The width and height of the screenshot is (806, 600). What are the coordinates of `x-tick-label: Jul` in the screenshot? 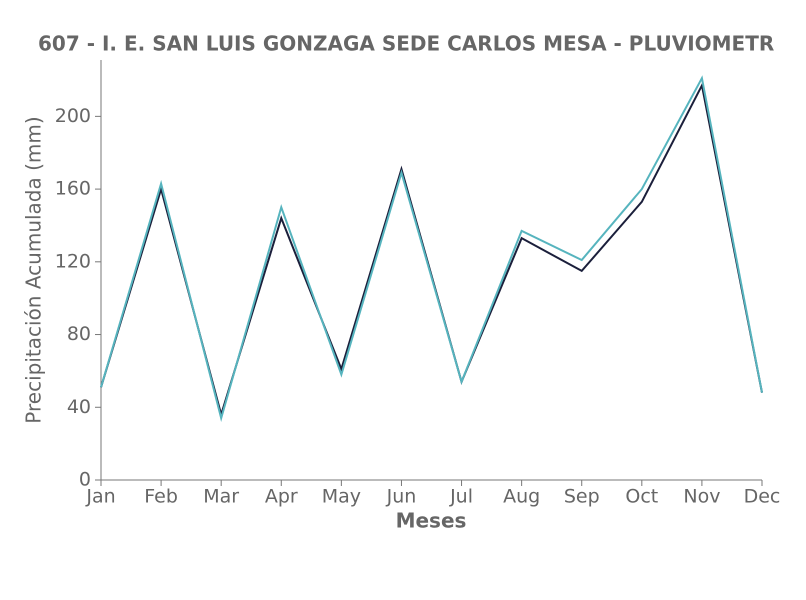 It's located at (461, 497).